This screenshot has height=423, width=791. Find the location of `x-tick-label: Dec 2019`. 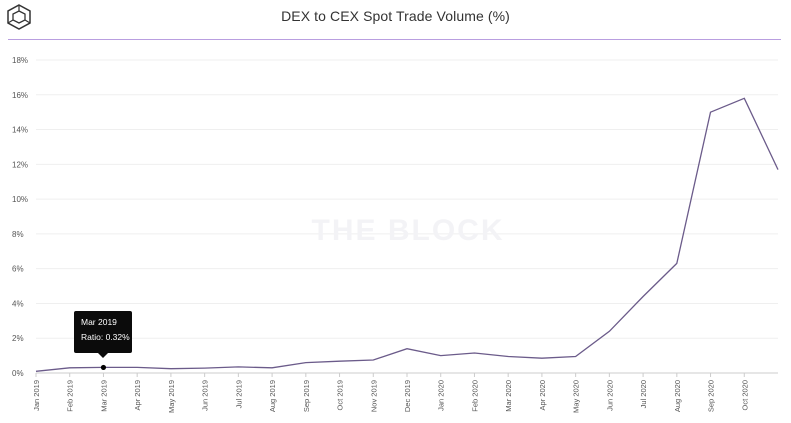

x-tick-label: Dec 2019 is located at coordinates (407, 396).